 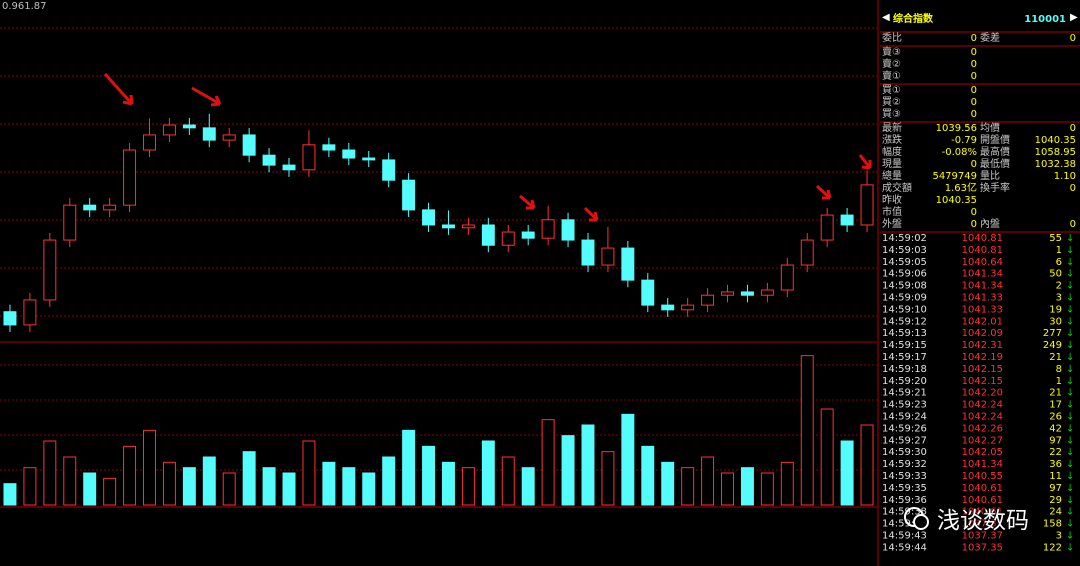 I want to click on tick-volume: 24, so click(x=1055, y=512).